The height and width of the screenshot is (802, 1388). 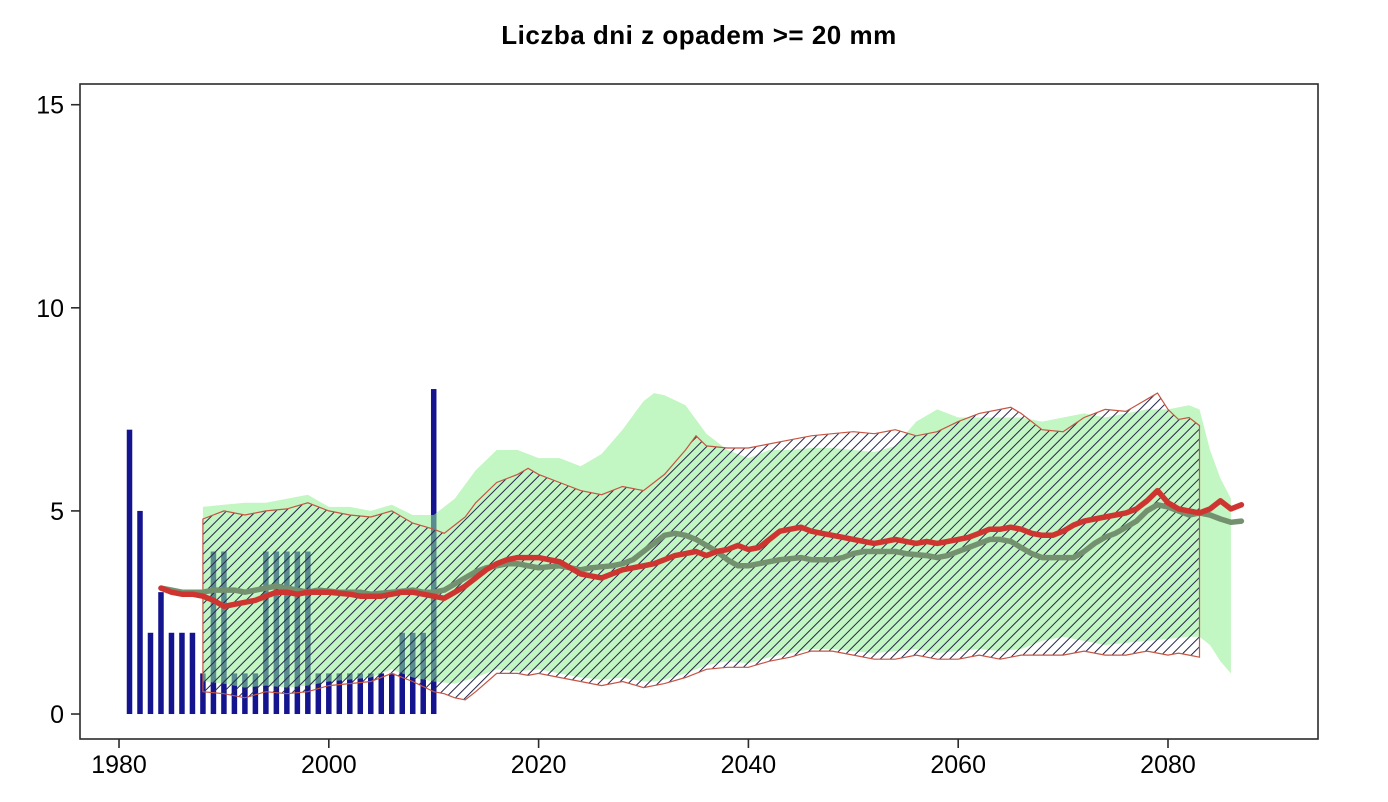 What do you see at coordinates (119, 765) in the screenshot?
I see `x-tick-label: 1980` at bounding box center [119, 765].